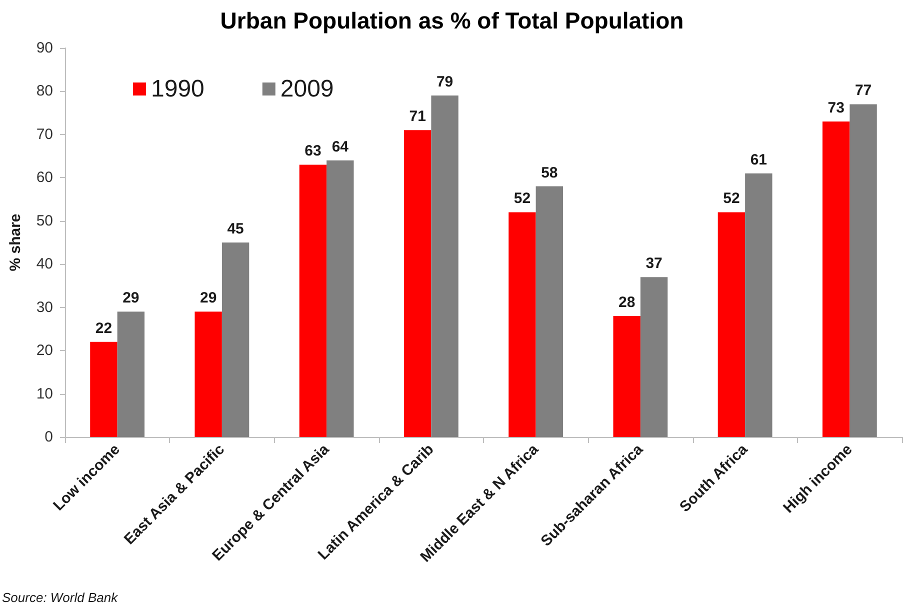 The height and width of the screenshot is (610, 904). I want to click on legend-label: 2009, so click(307, 89).